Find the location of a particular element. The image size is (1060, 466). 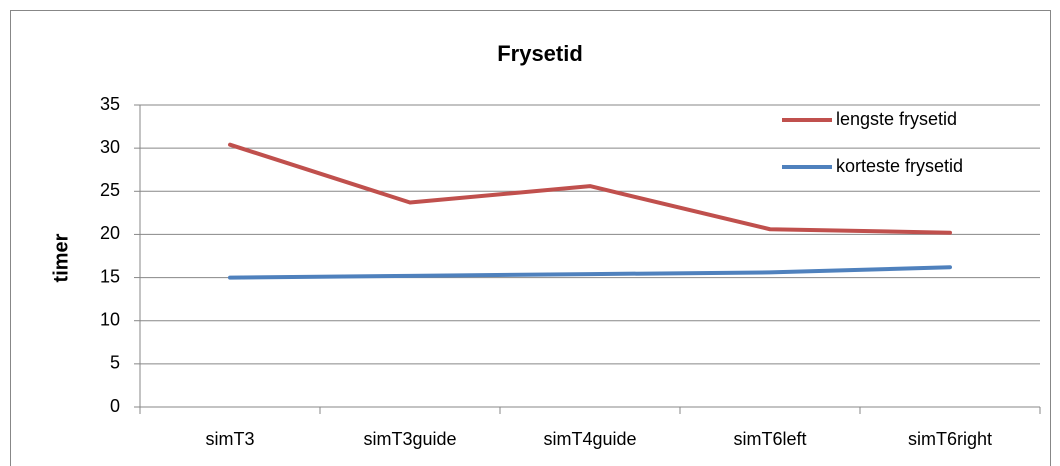

x-tick-label: simT4guide is located at coordinates (589, 439).